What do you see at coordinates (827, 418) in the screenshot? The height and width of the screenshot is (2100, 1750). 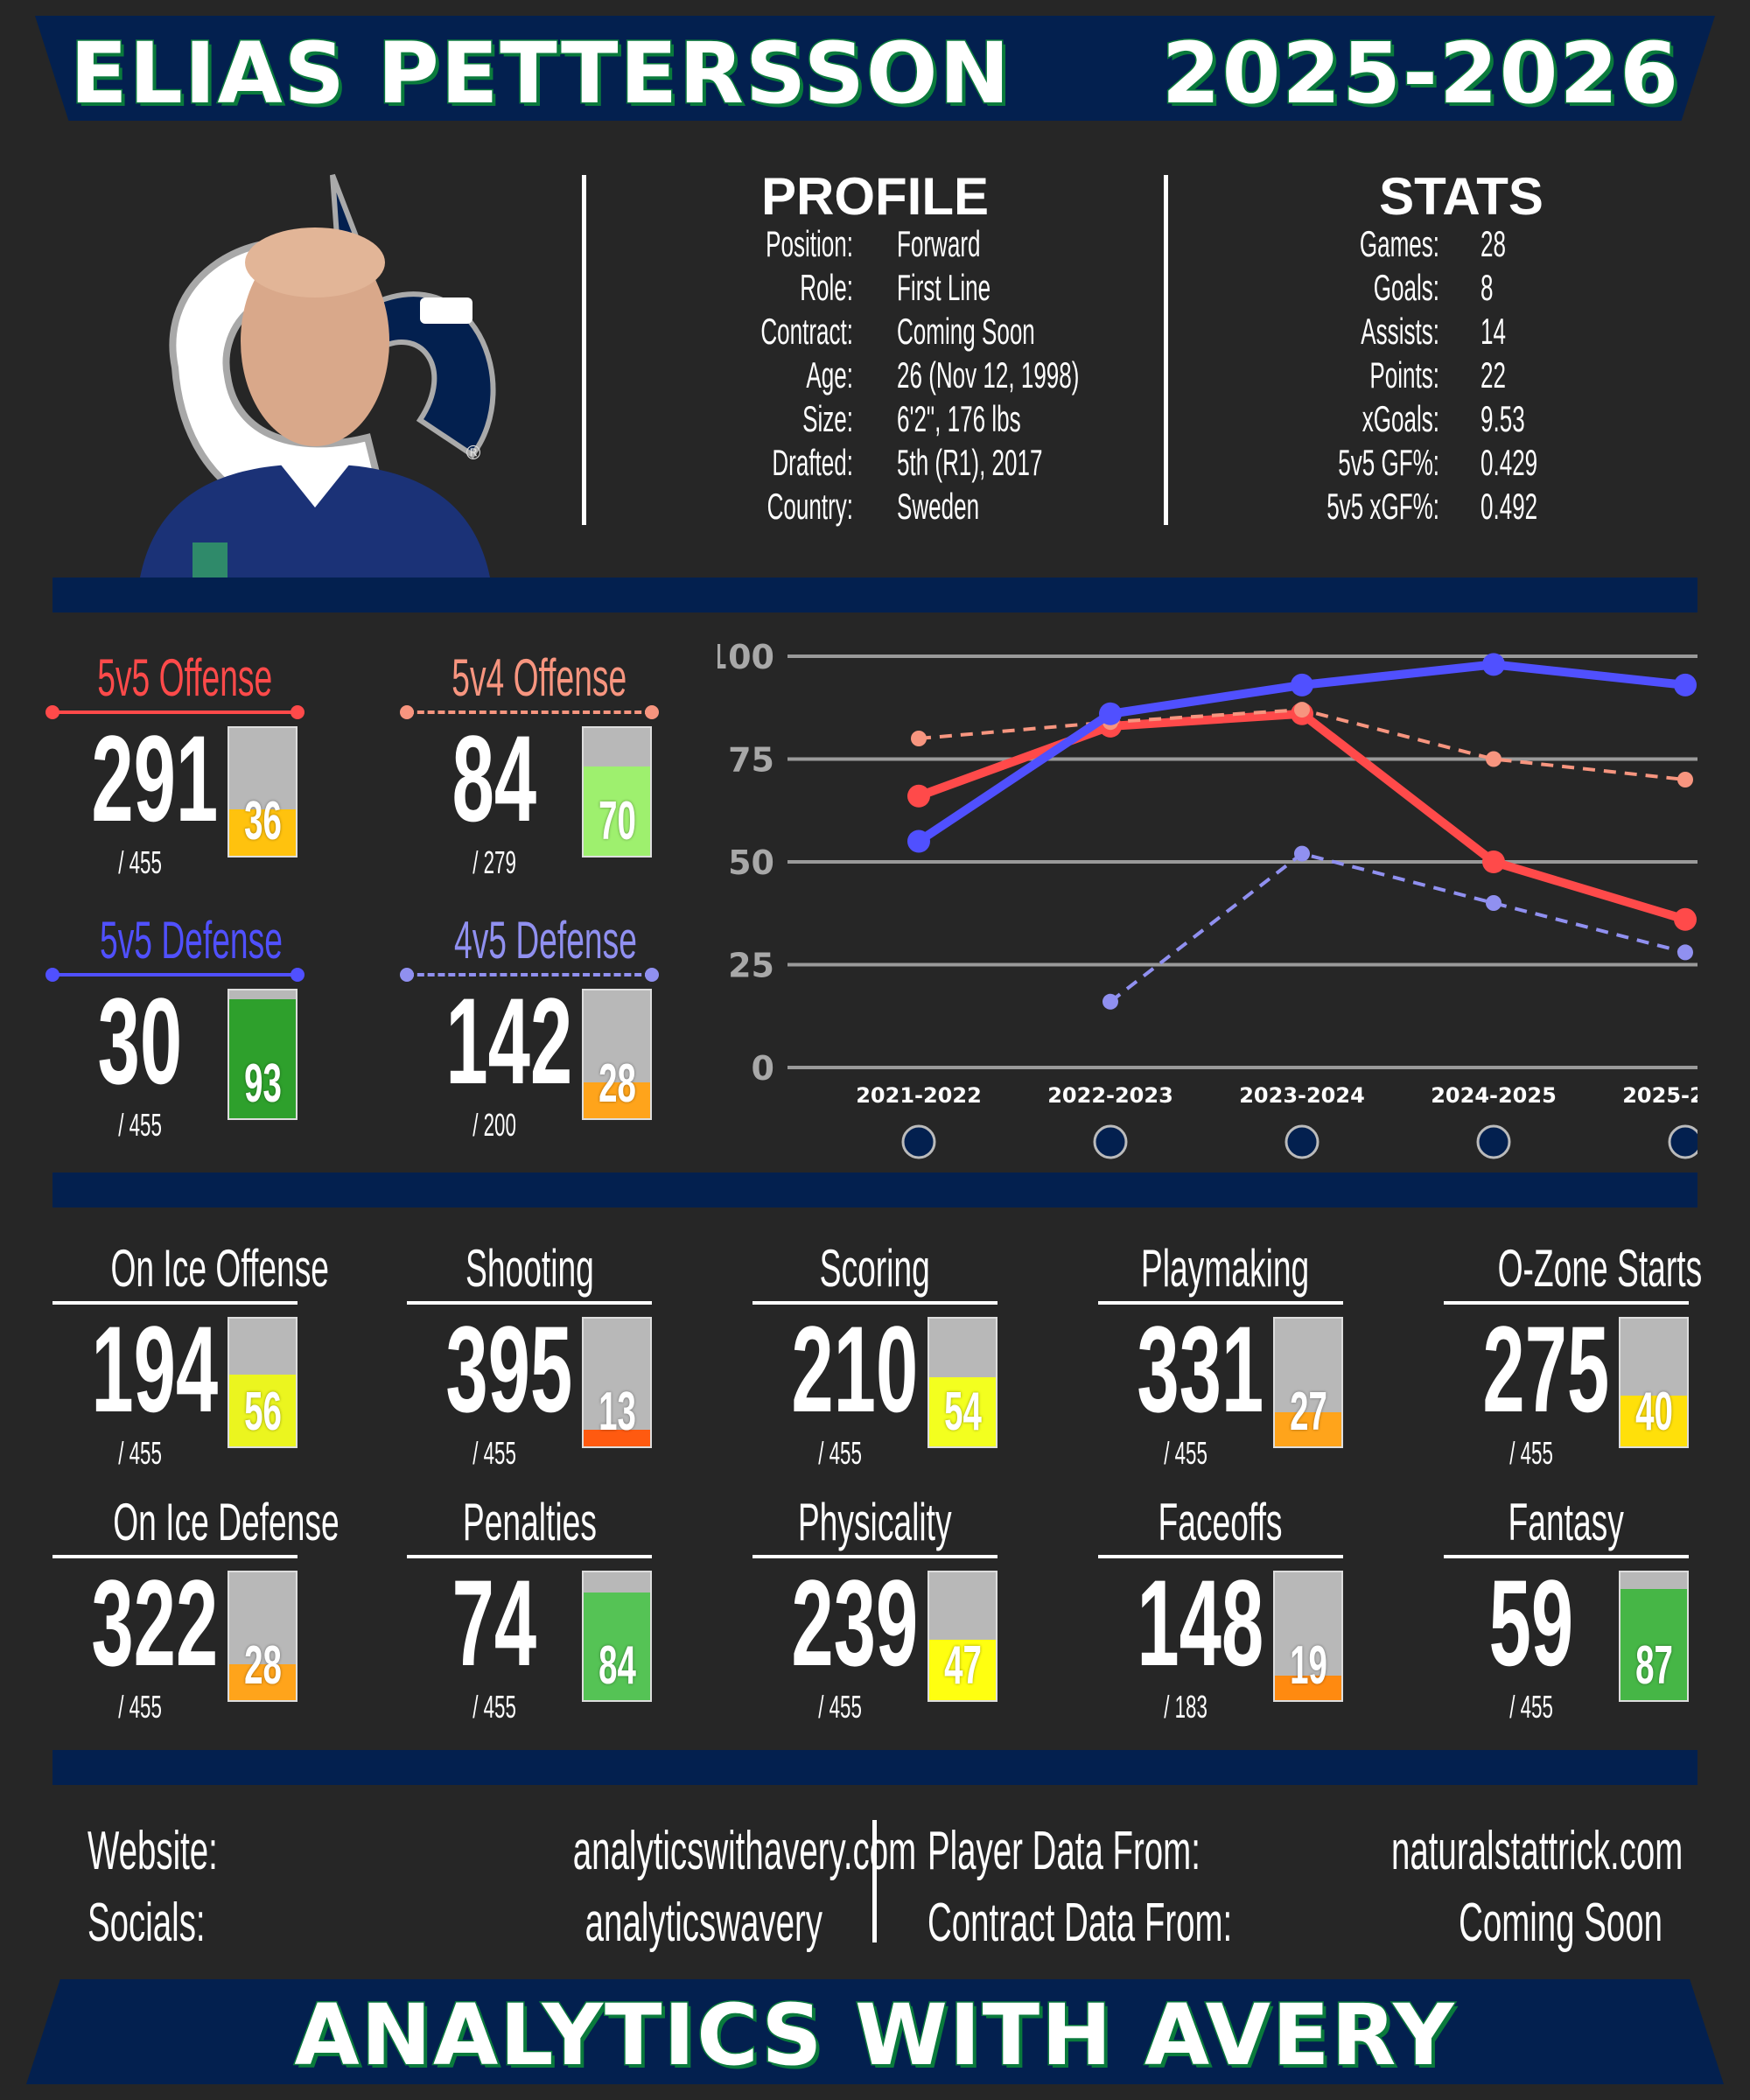 I see `profile-key-text: Size:` at bounding box center [827, 418].